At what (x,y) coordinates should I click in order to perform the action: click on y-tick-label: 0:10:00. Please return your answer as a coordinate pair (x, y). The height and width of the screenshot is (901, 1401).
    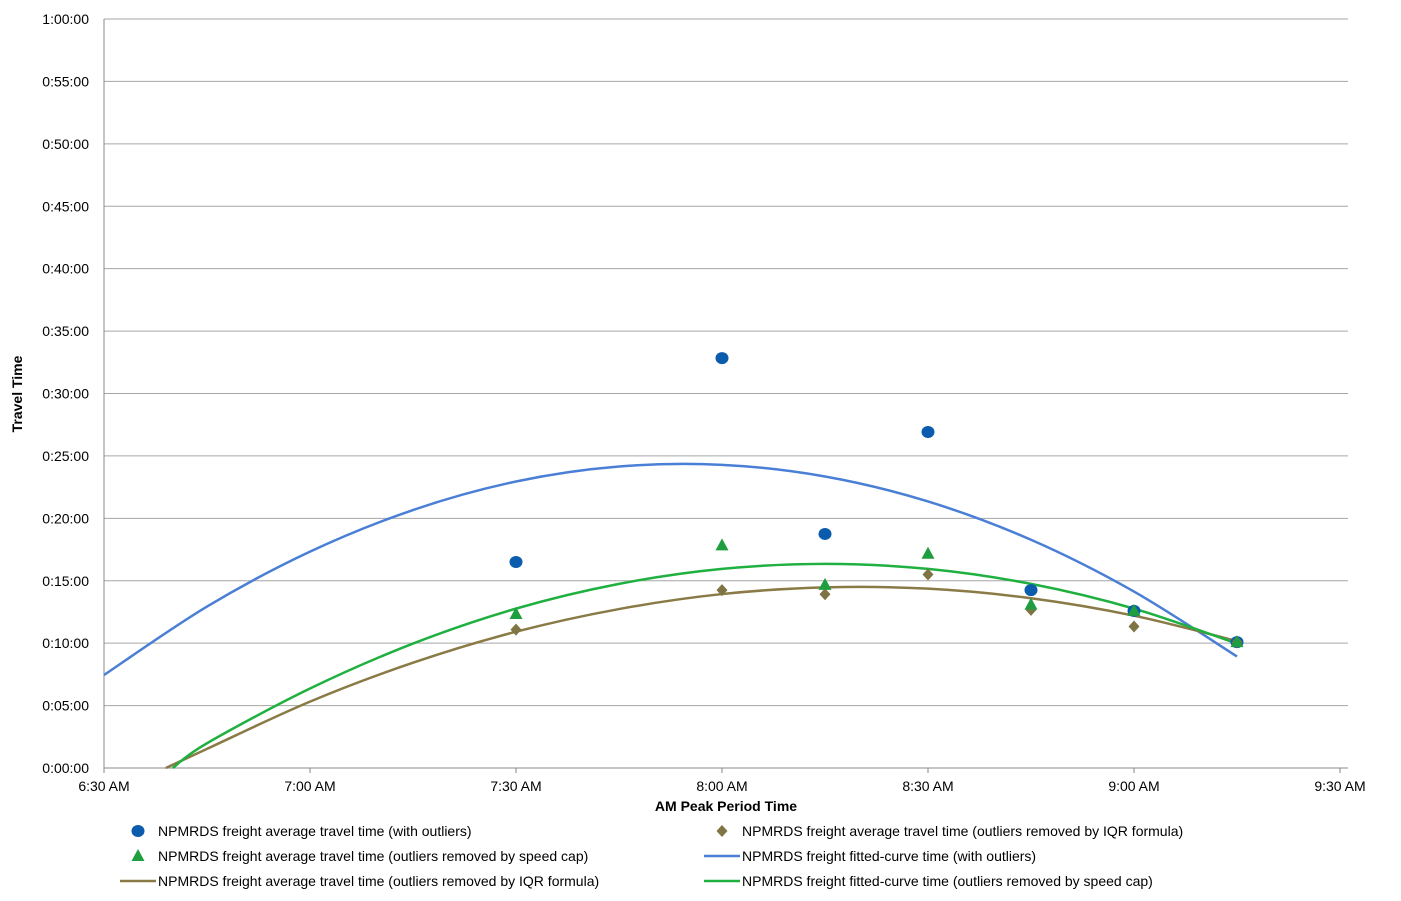
    Looking at the image, I should click on (65, 643).